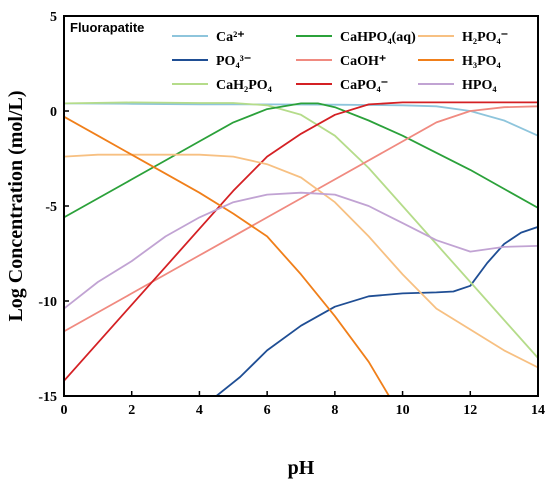  I want to click on chart-annotation: Fluorapatite, so click(107, 27).